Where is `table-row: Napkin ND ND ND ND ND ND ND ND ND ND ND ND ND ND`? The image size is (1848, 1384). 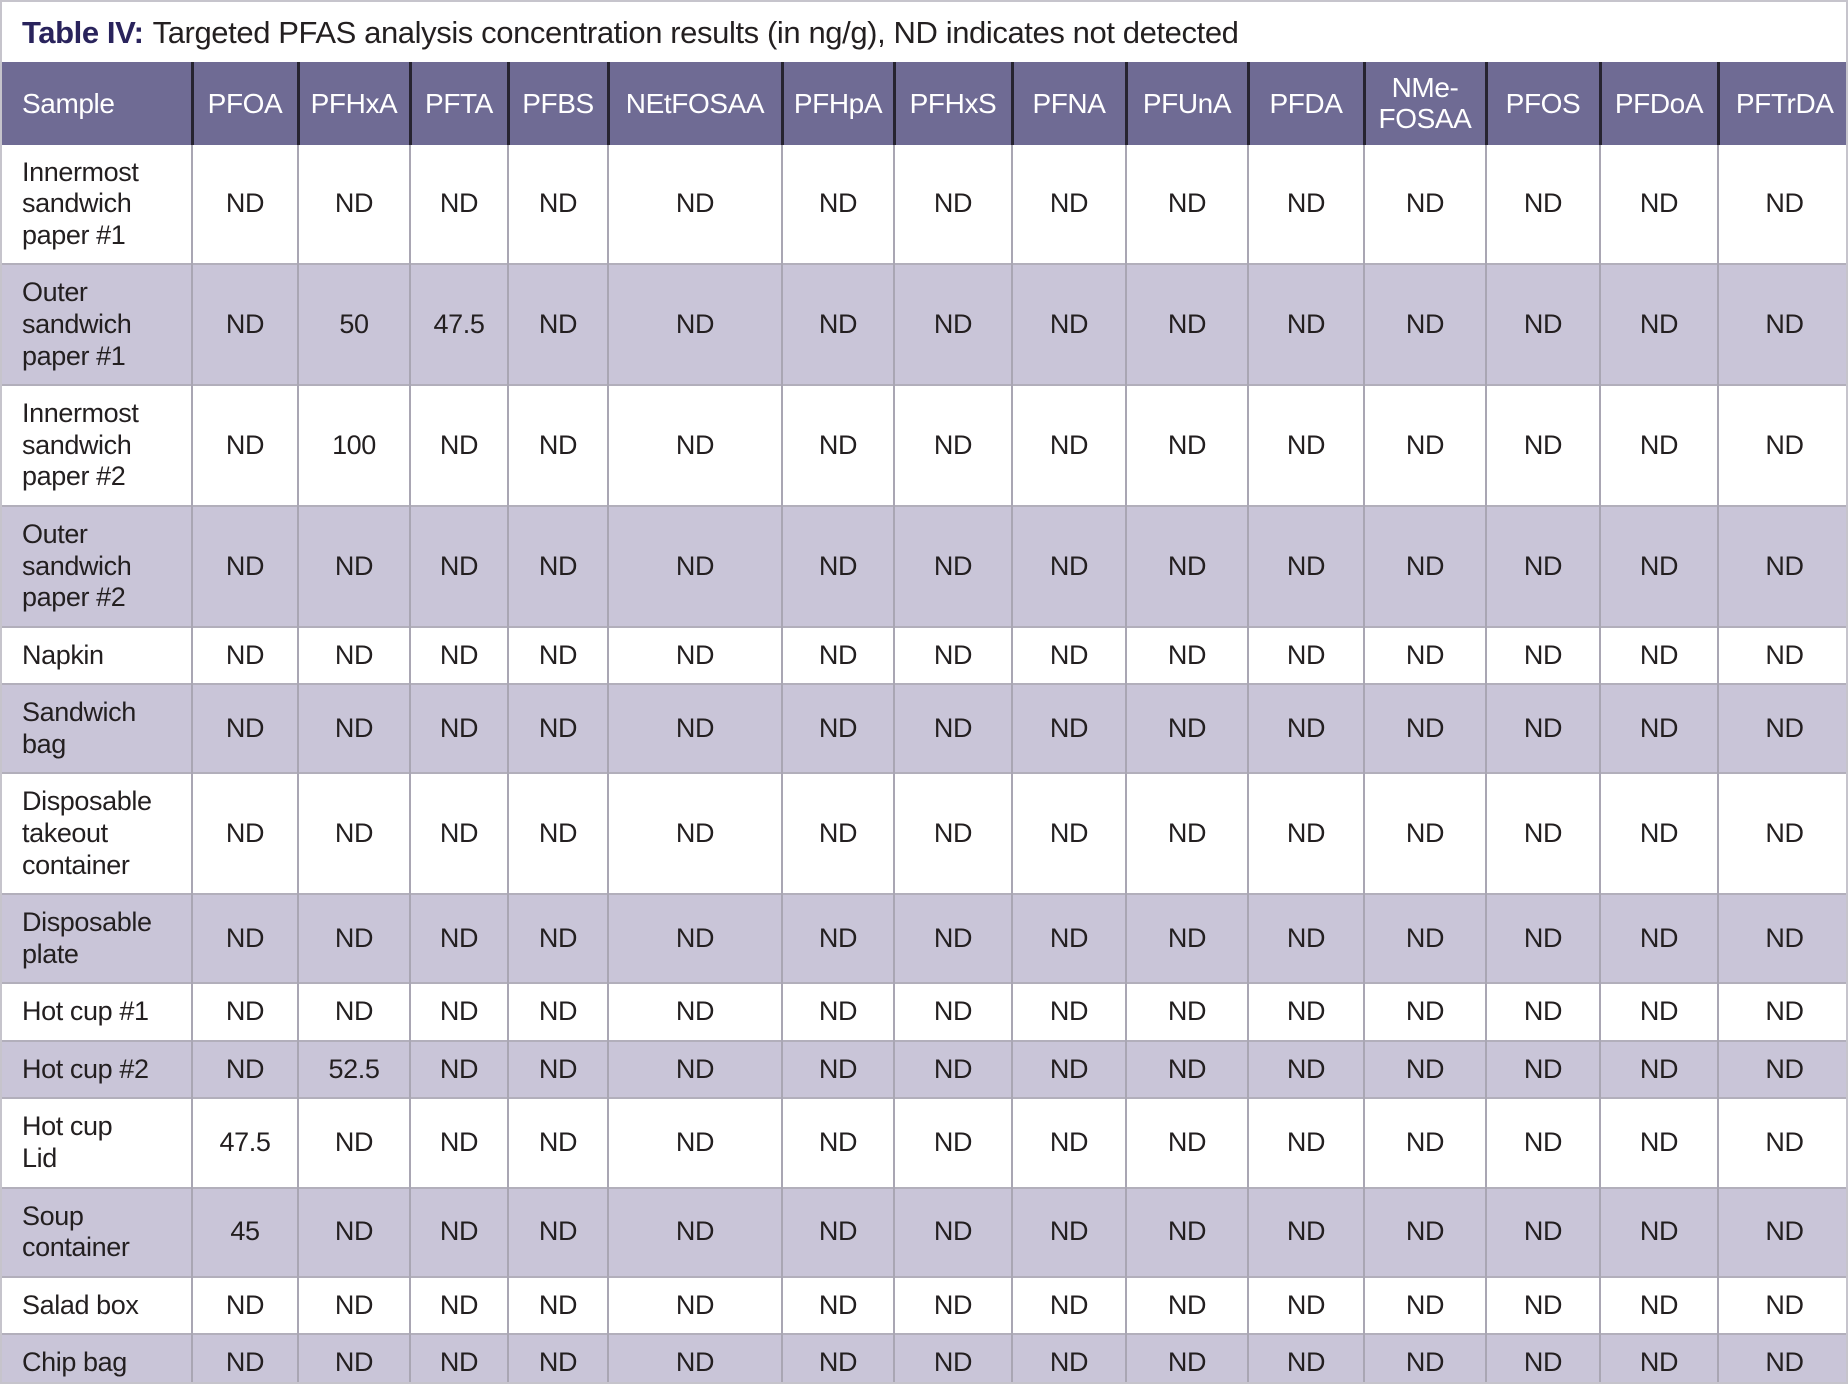
table-row: Napkin ND ND ND ND ND ND ND ND ND ND ND ND ND ND is located at coordinates (924, 655).